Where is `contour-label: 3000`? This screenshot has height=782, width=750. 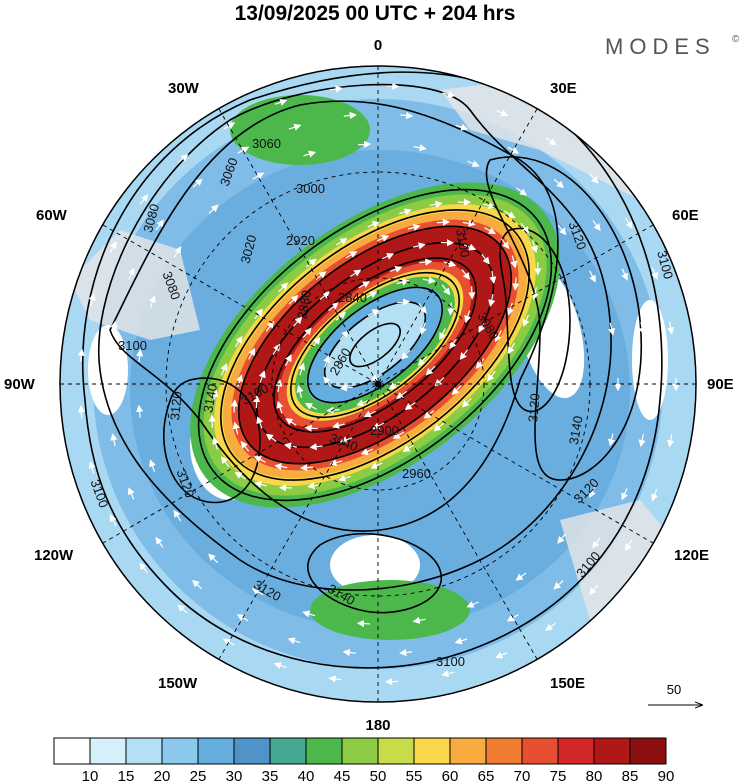 contour-label: 3000 is located at coordinates (310, 188).